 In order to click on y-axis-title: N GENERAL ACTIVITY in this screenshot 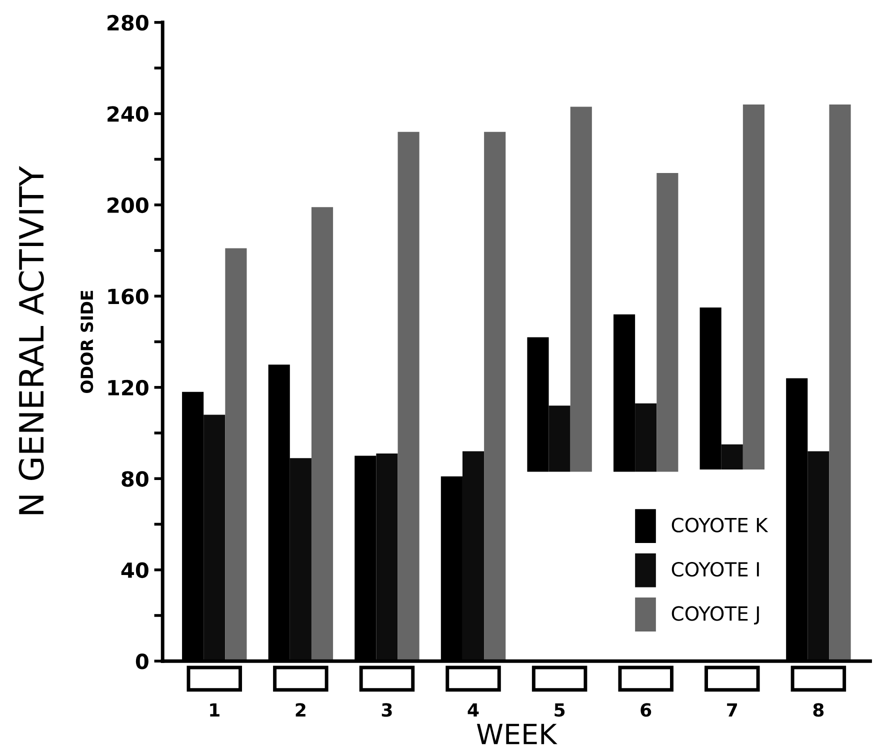, I will do `click(31, 340)`.